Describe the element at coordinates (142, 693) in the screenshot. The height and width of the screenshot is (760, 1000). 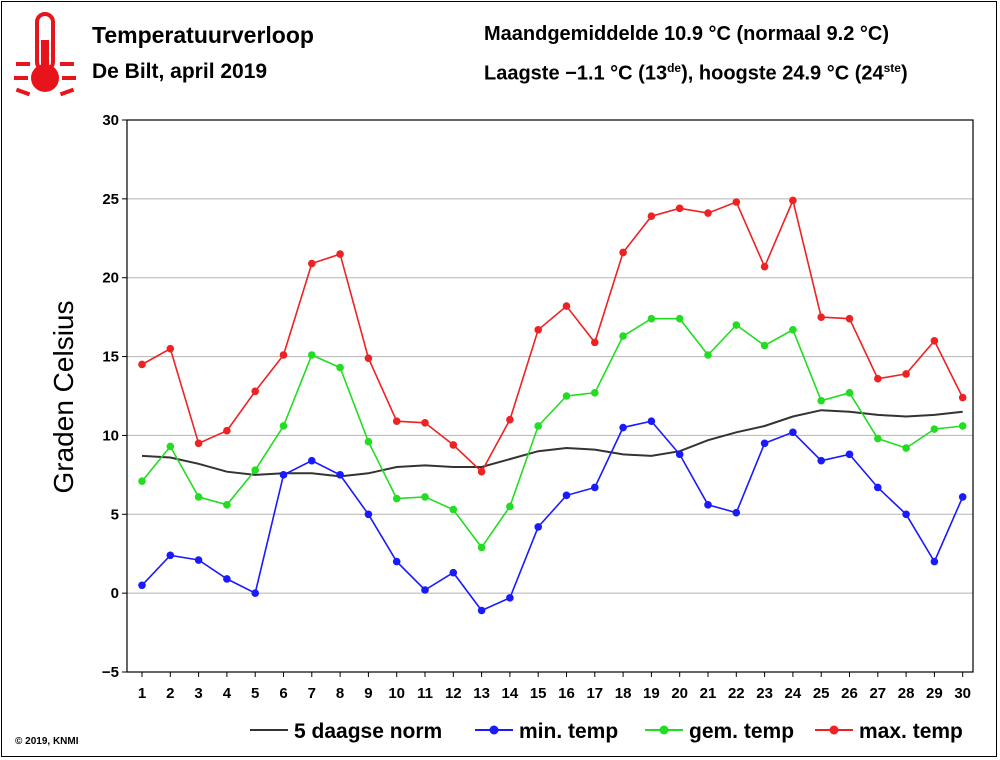
I see `x-tick-label: 1` at that location.